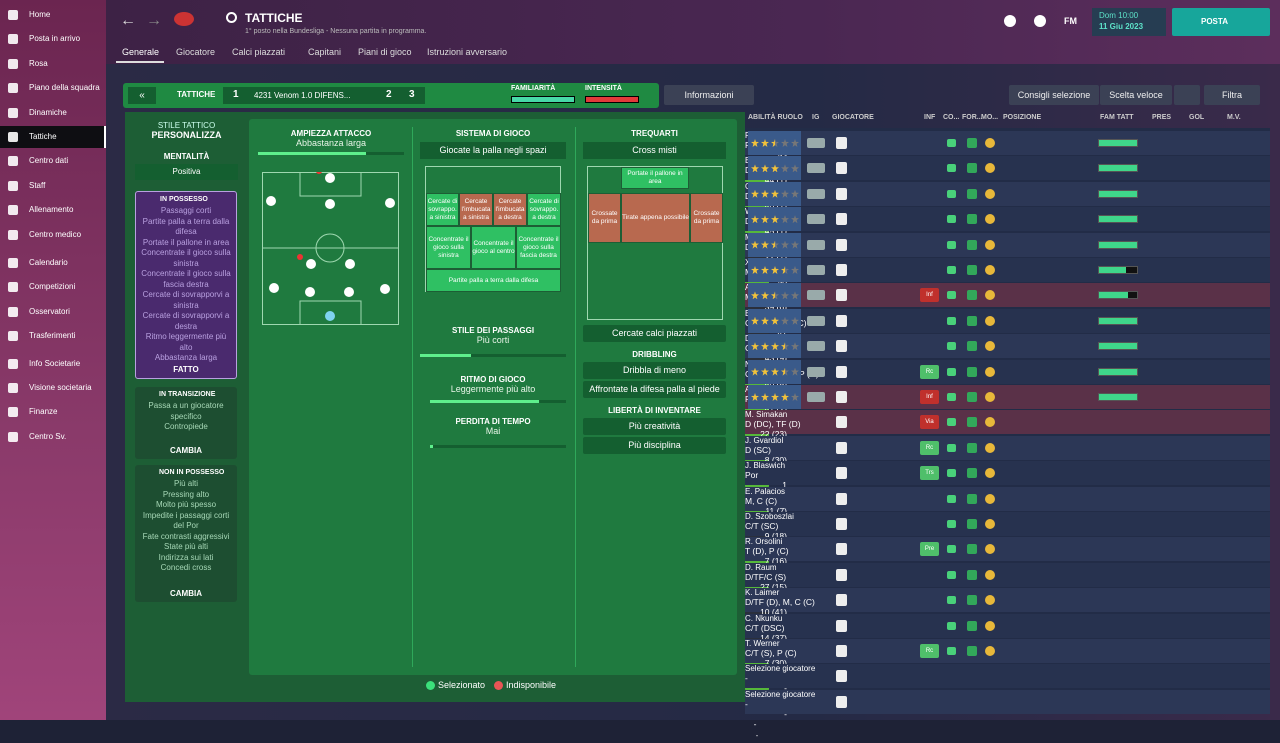 This screenshot has height=743, width=1280. Describe the element at coordinates (184, 19) in the screenshot. I see `club-badge` at that location.